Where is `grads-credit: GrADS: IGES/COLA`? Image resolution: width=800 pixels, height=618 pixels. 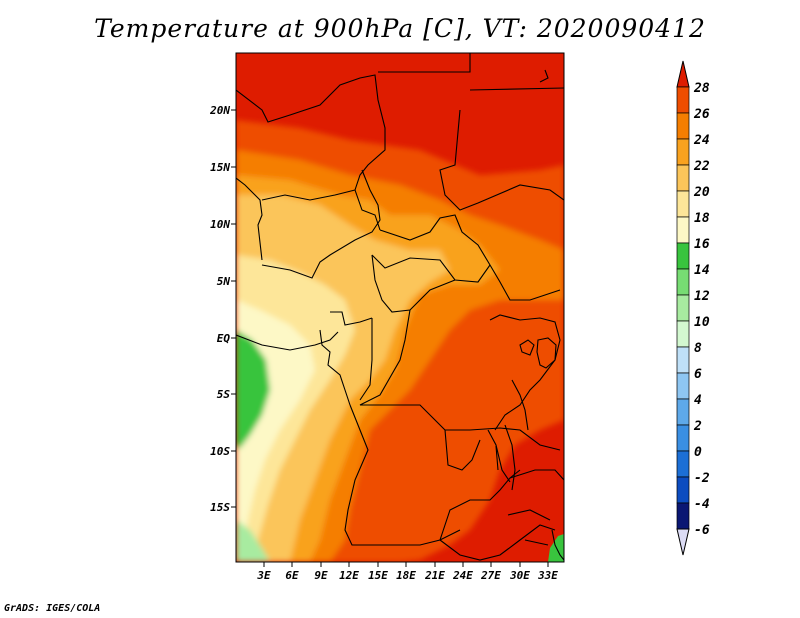 grads-credit: GrADS: IGES/COLA is located at coordinates (52, 608).